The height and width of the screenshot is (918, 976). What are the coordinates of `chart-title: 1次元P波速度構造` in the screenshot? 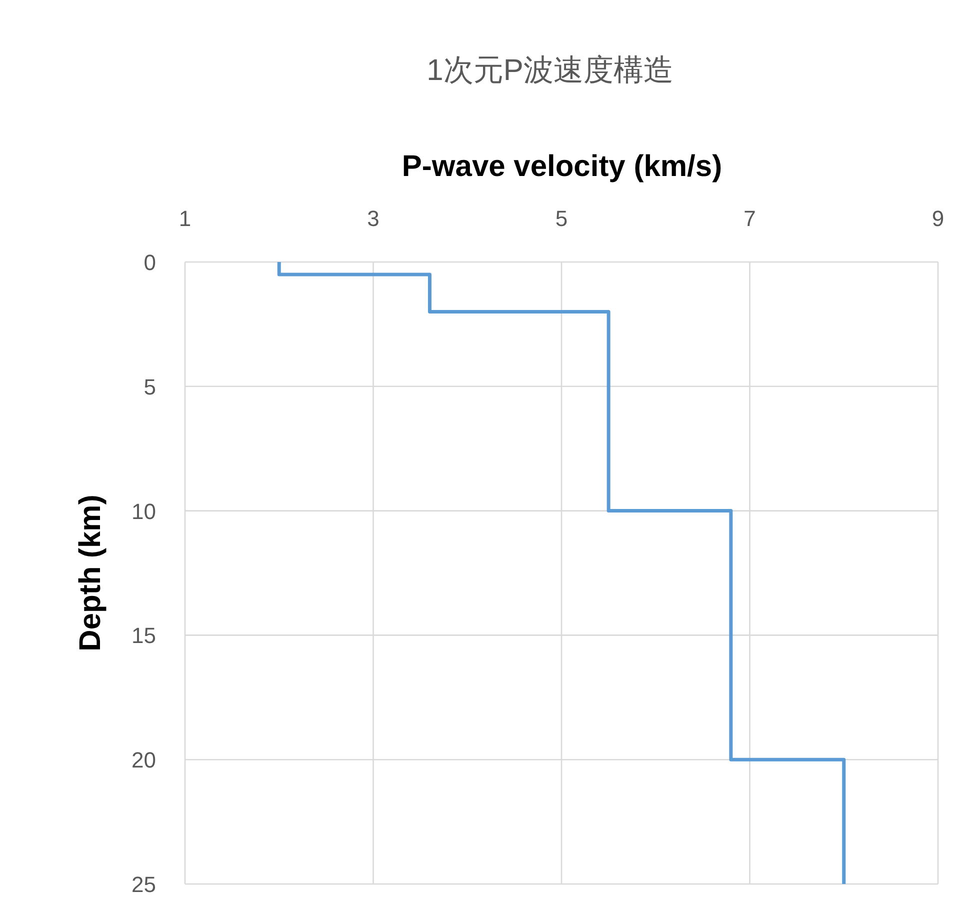 It's located at (550, 70).